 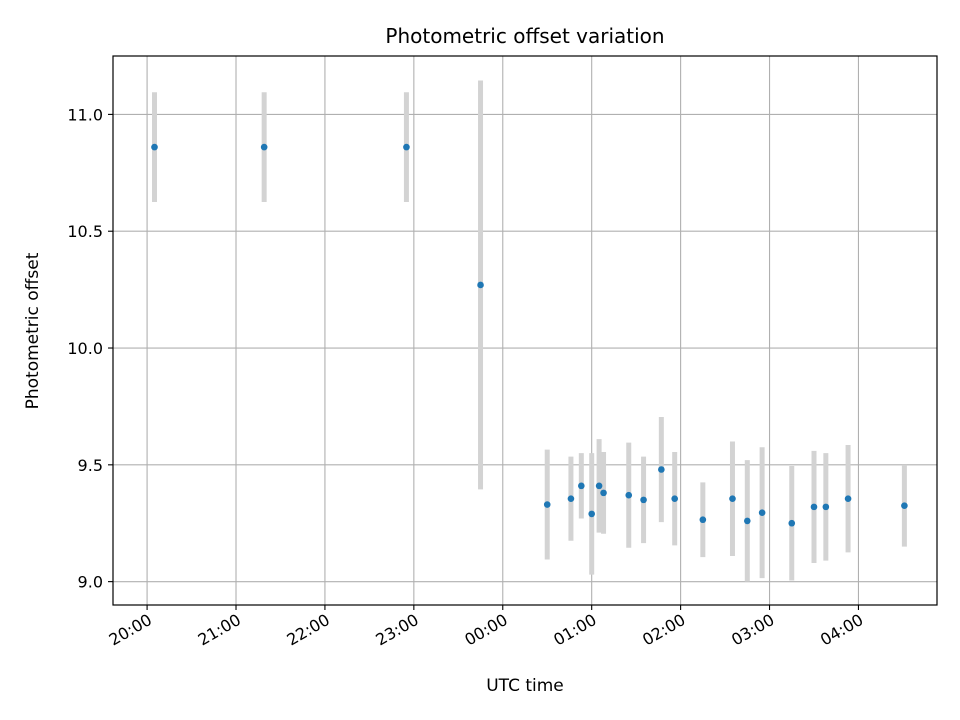 What do you see at coordinates (90, 582) in the screenshot?
I see `y-tick-label: 9.0` at bounding box center [90, 582].